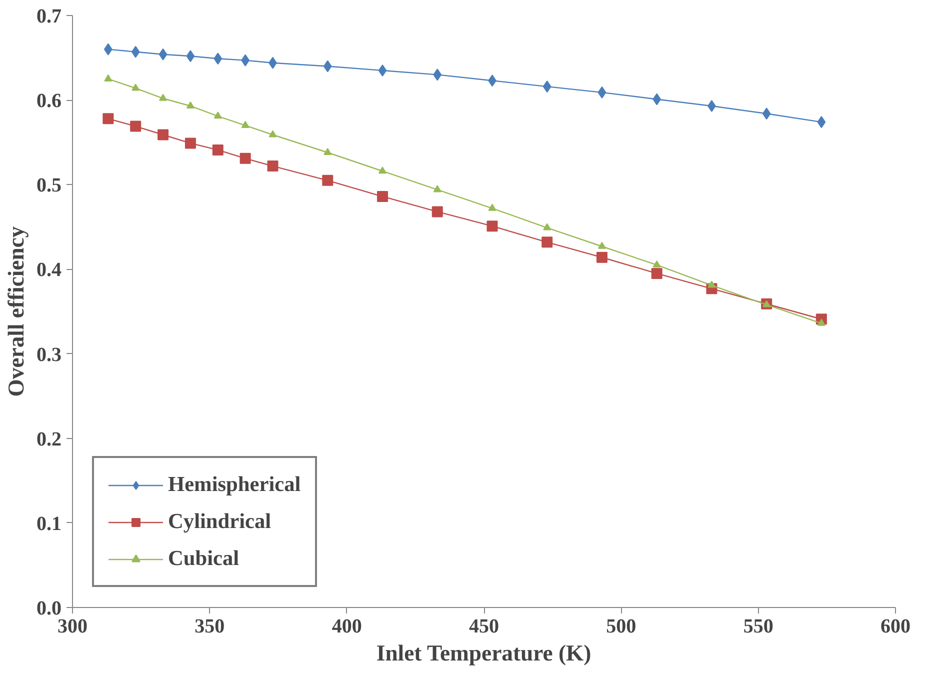 This screenshot has width=931, height=674. I want to click on y-axis-title: Overall efficiency, so click(16, 311).